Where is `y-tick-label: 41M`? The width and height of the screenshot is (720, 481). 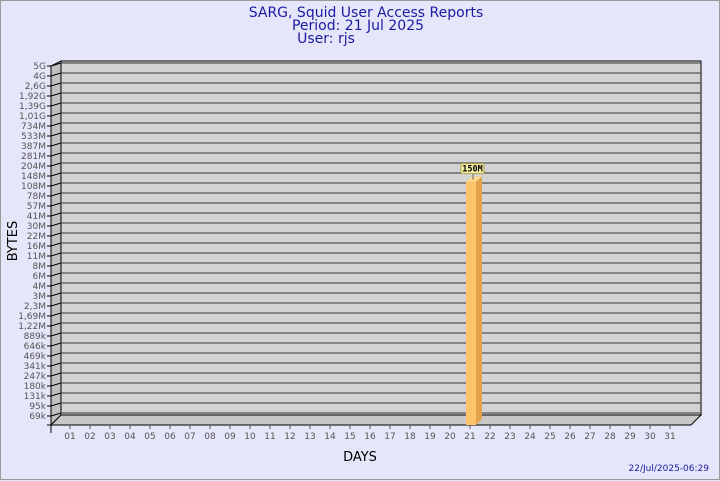 y-tick-label: 41M is located at coordinates (36, 217).